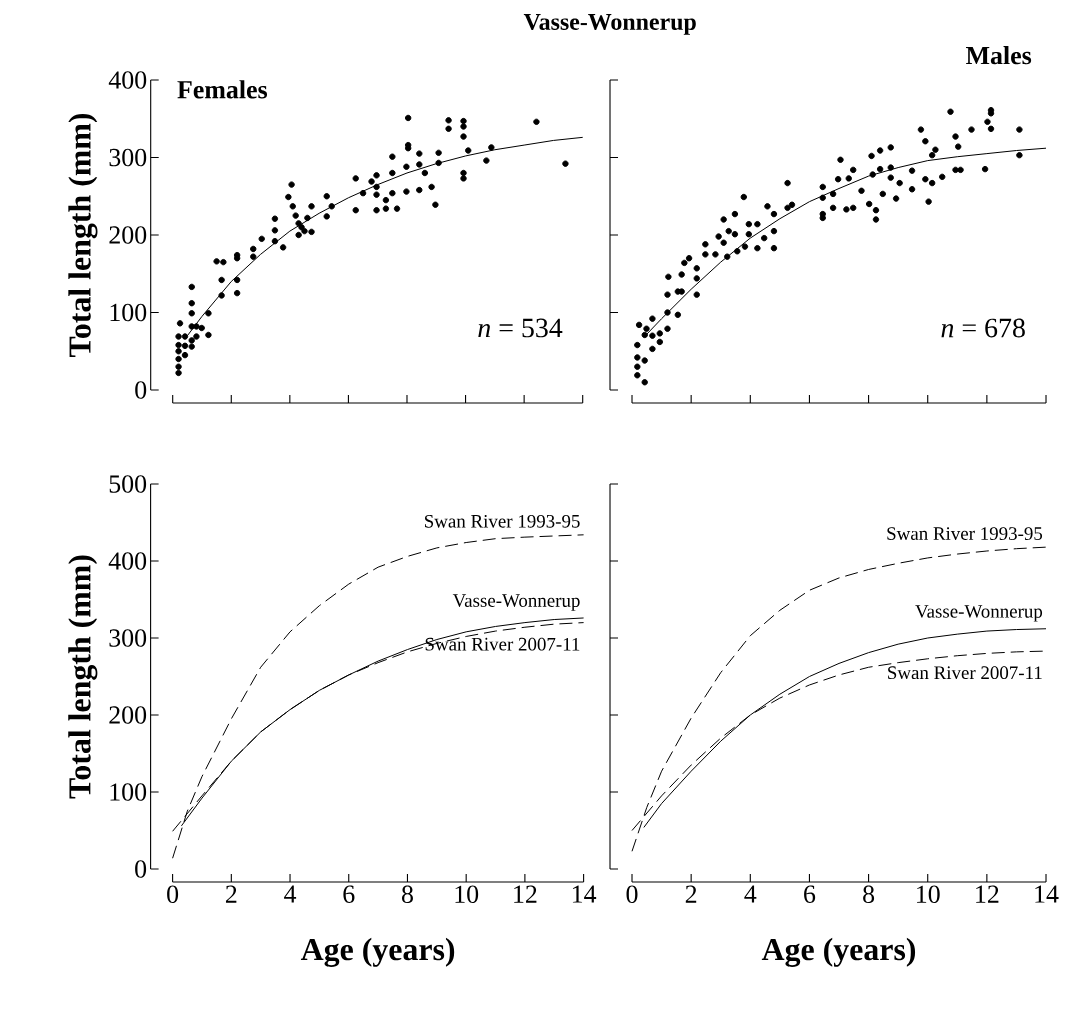 The image size is (1072, 1018). I want to click on annotation: n = 534, so click(520, 328).